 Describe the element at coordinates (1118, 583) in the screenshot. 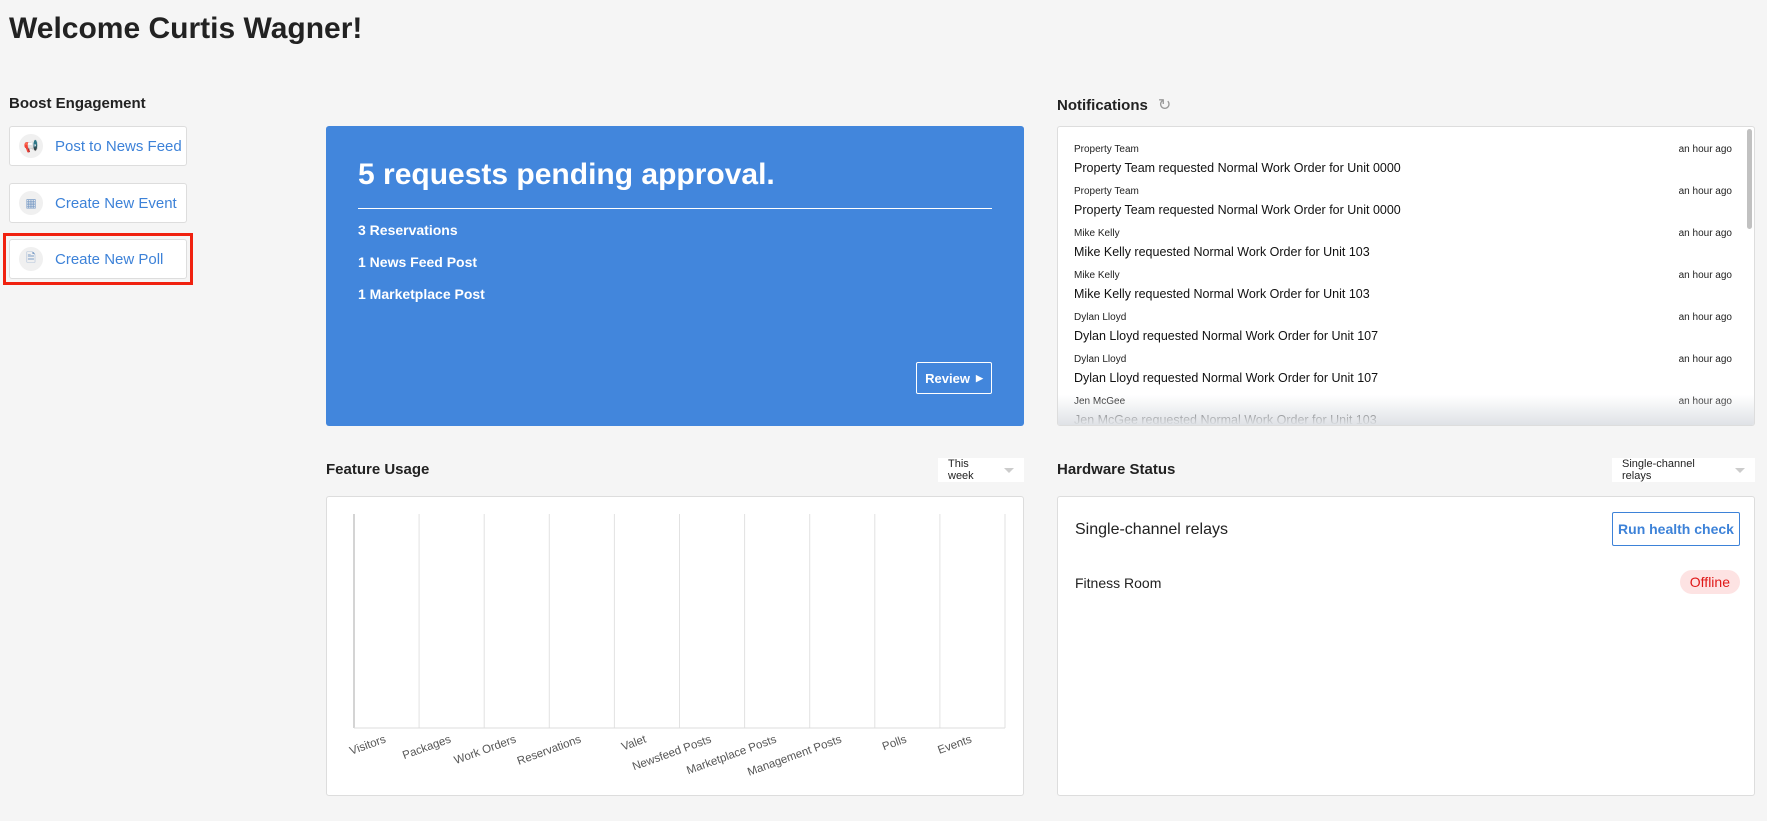

I see `device-name: Fitness Room` at that location.